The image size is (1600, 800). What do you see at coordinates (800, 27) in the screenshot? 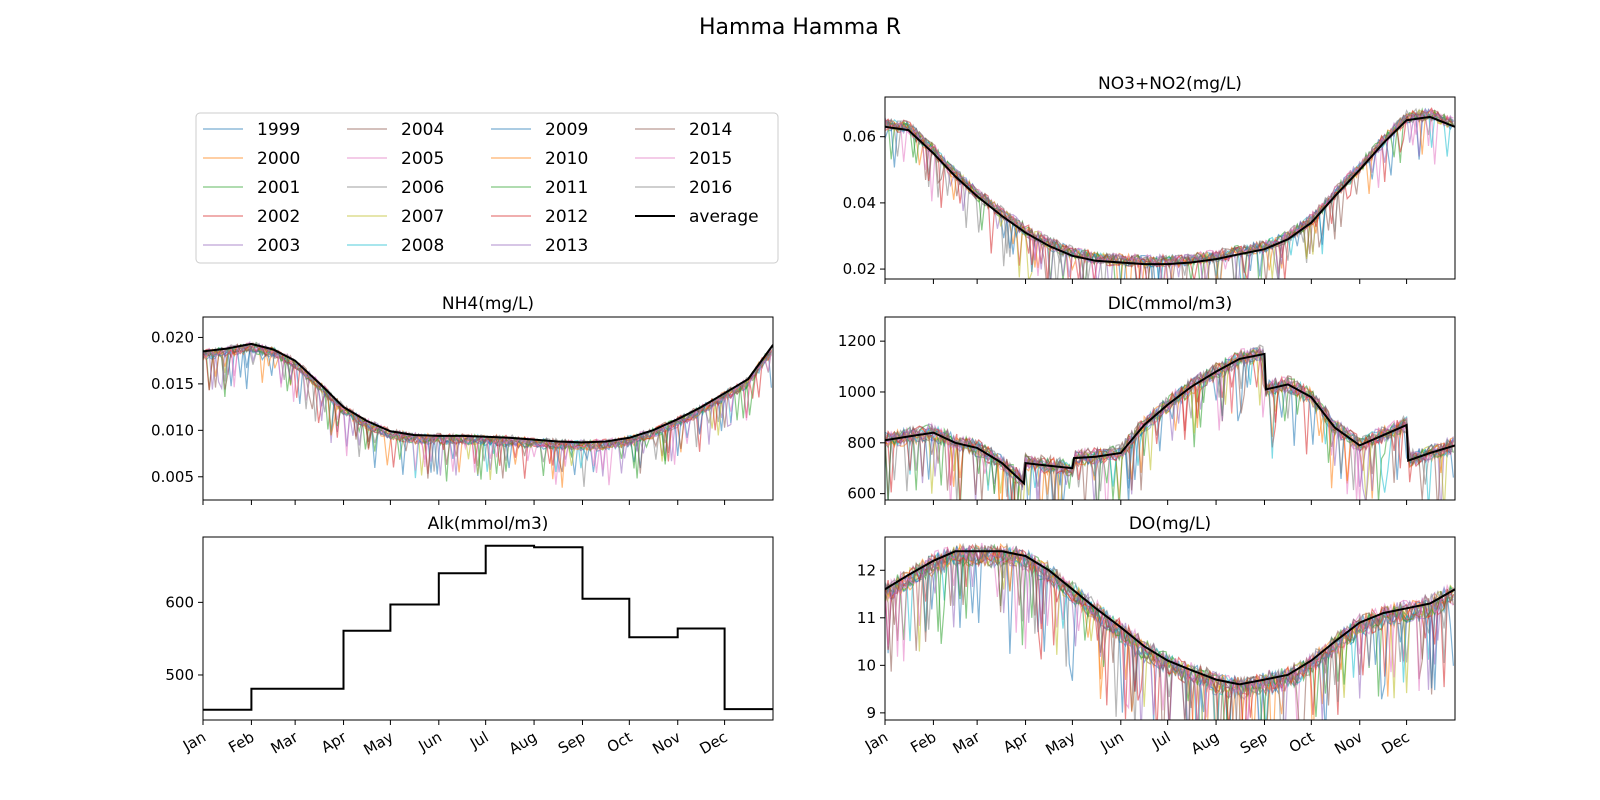
I see `figure-title: Hamma Hamma R` at bounding box center [800, 27].